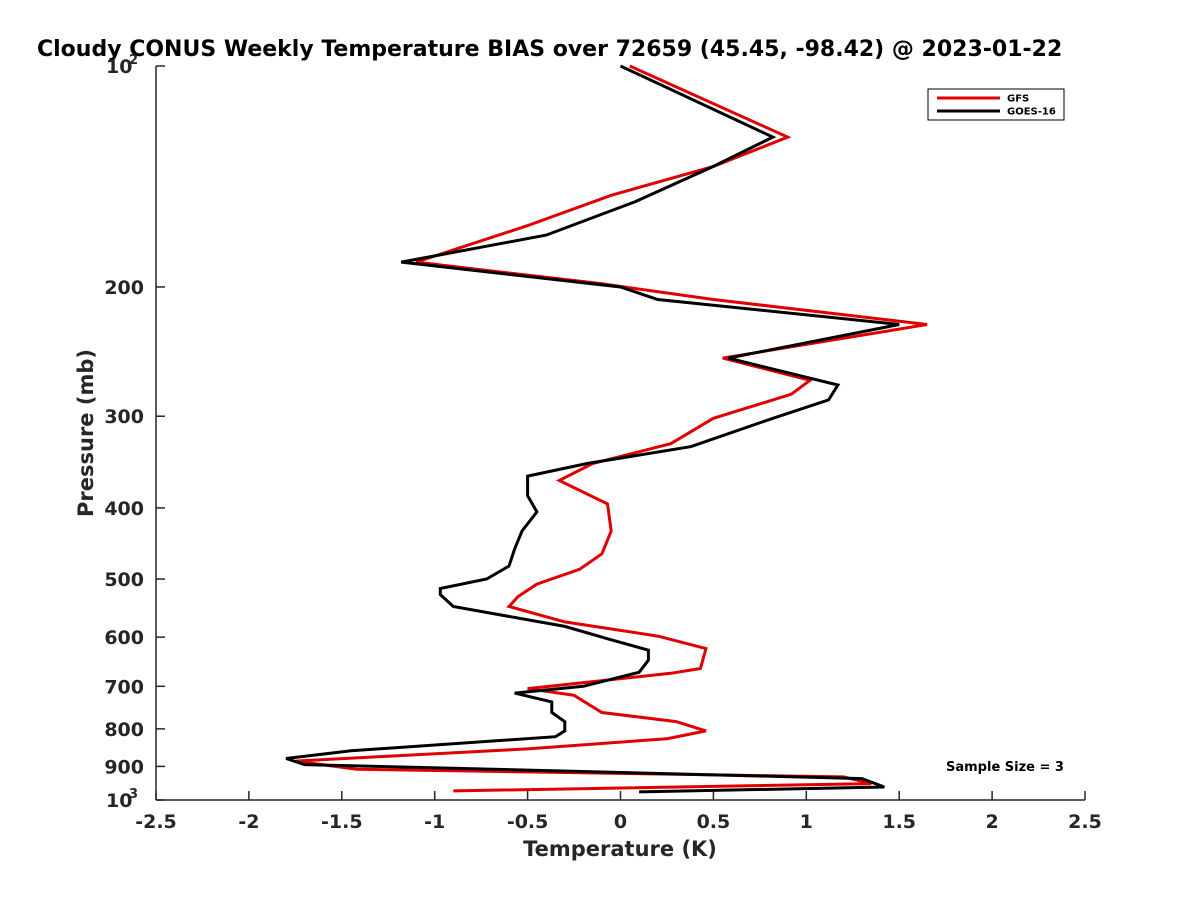  What do you see at coordinates (342, 822) in the screenshot?
I see `x-tick-label: -1.5` at bounding box center [342, 822].